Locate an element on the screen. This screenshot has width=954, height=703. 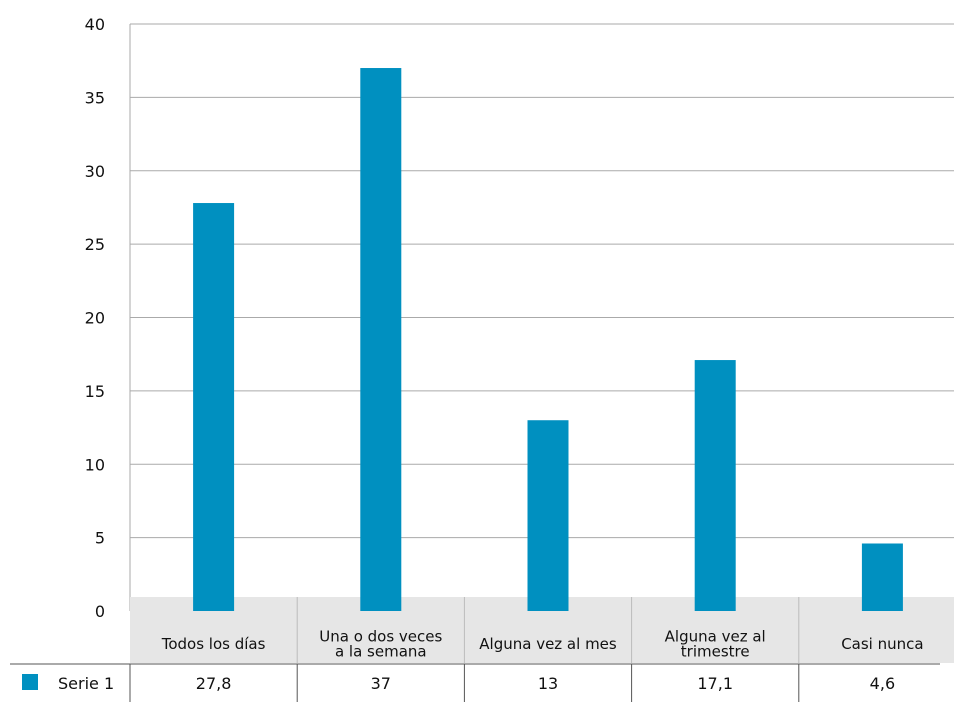
data-table: Serie 1 27,8 37 13 17,1 4,6 is located at coordinates (475, 682).